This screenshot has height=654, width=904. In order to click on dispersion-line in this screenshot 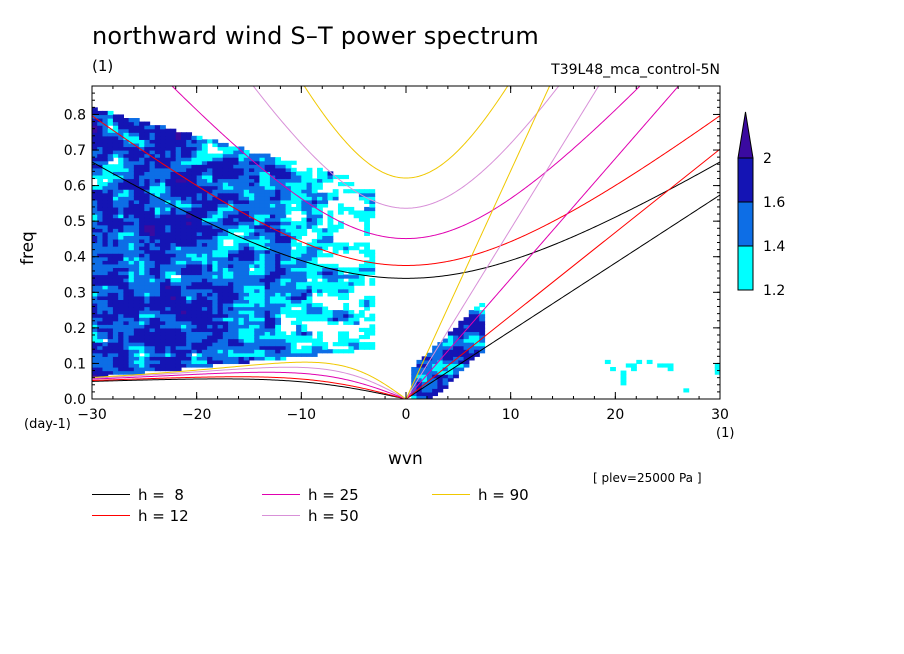, I will do `click(249, 385)`.